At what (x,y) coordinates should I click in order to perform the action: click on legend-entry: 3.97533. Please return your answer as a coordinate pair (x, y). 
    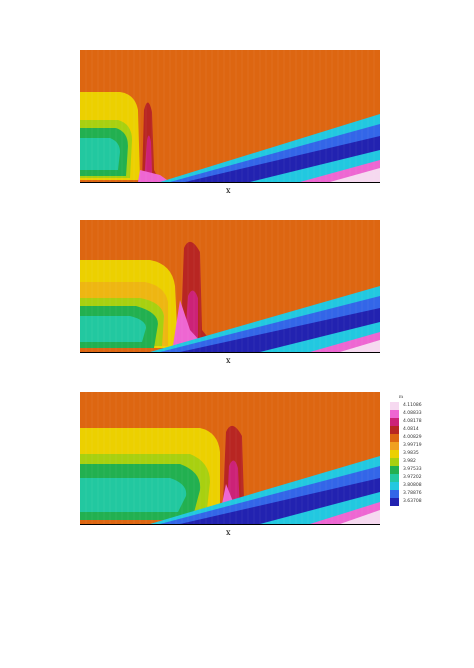
    Looking at the image, I should click on (415, 470).